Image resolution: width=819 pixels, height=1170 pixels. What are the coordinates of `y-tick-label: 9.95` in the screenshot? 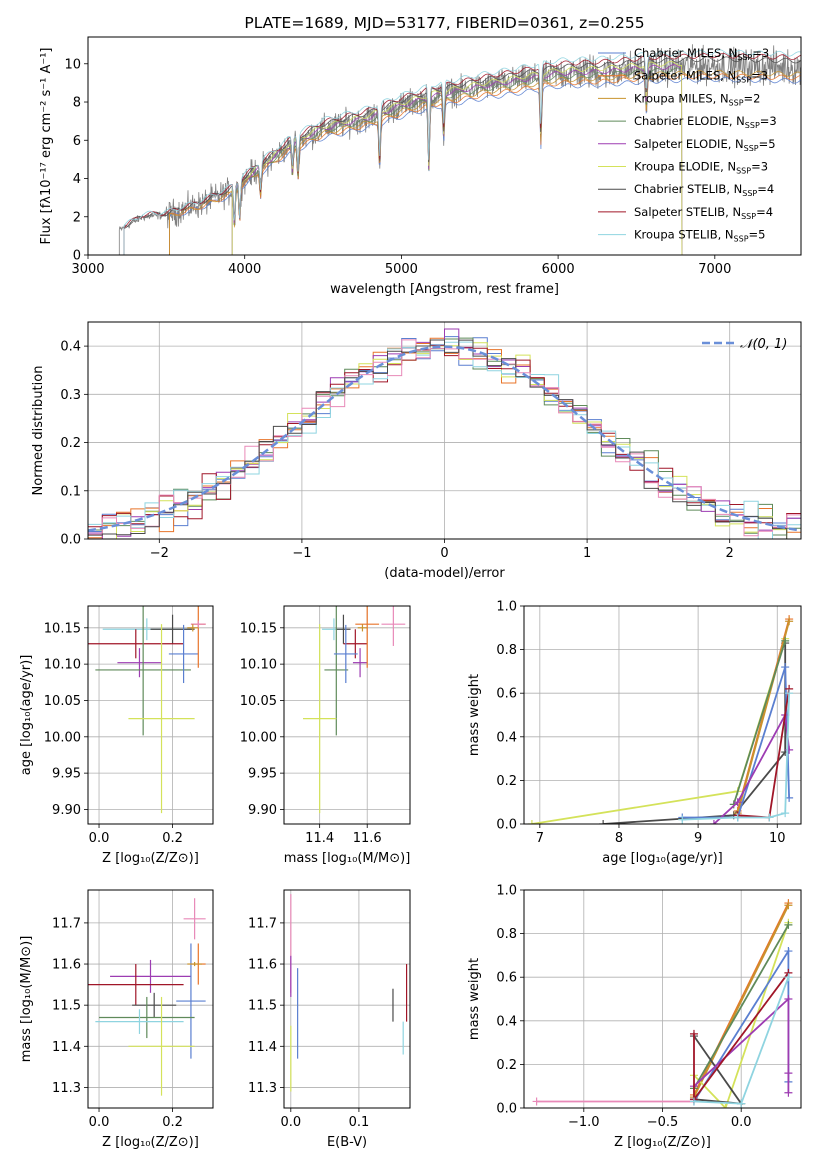 It's located at (262, 774).